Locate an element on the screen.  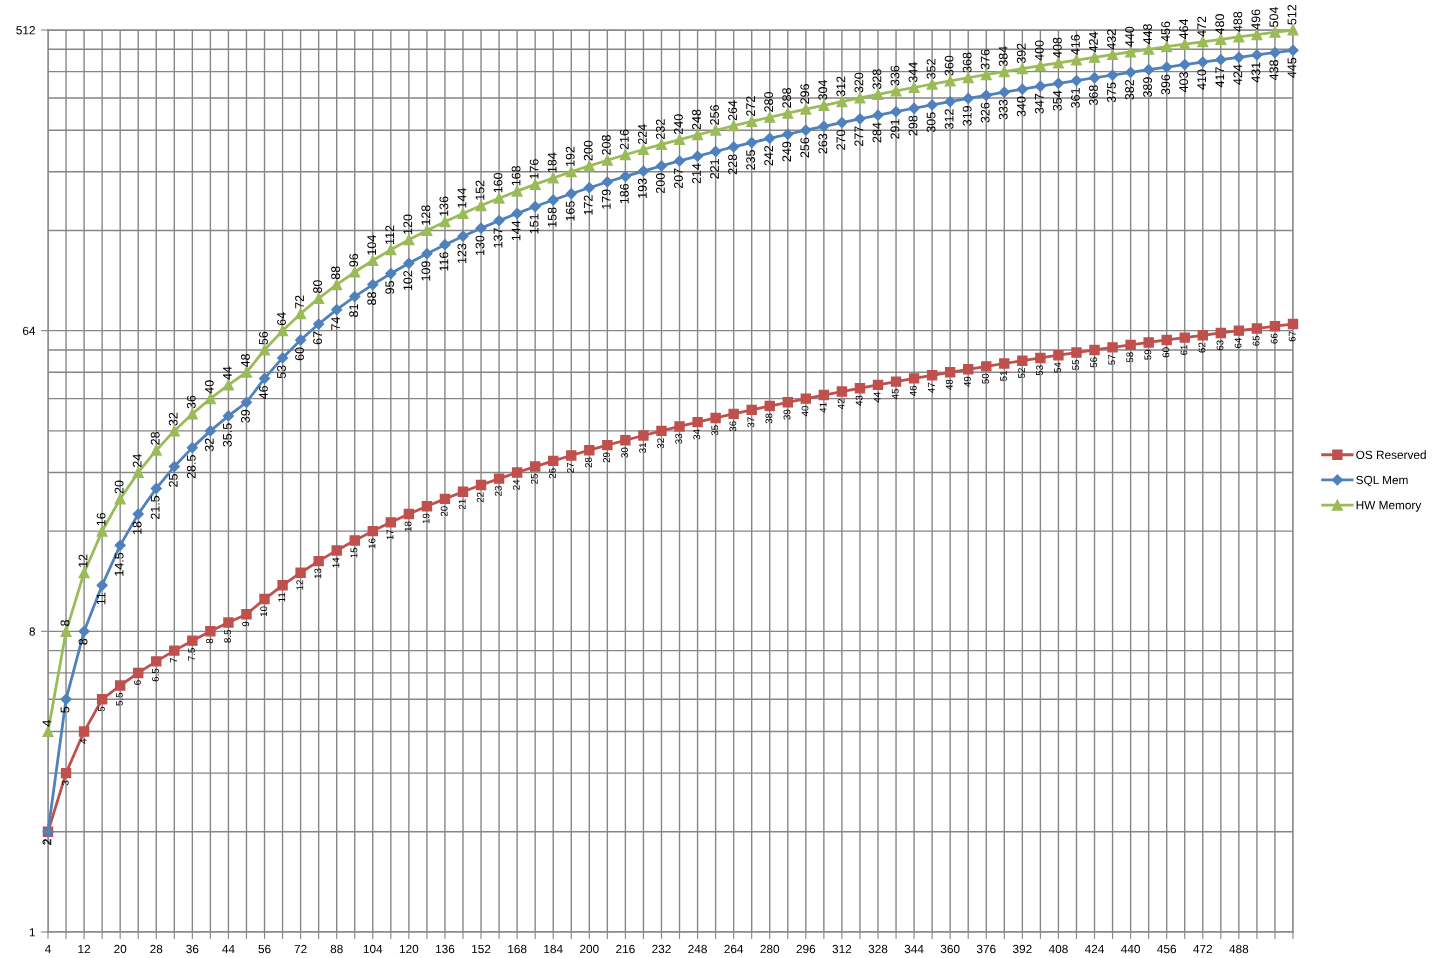
data-label: 431 is located at coordinates (1256, 72).